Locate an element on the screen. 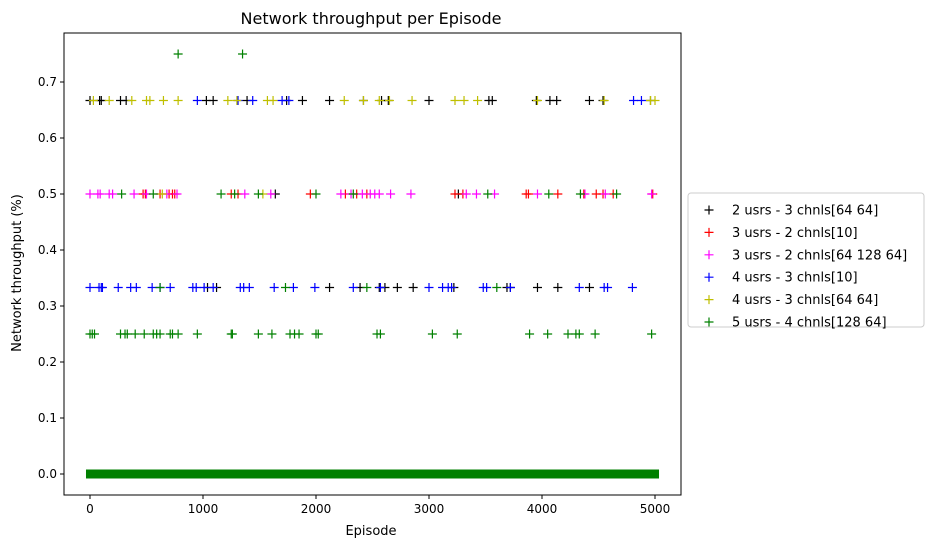  legend-label: 3 usrs - 2 chnls[10] is located at coordinates (795, 233).